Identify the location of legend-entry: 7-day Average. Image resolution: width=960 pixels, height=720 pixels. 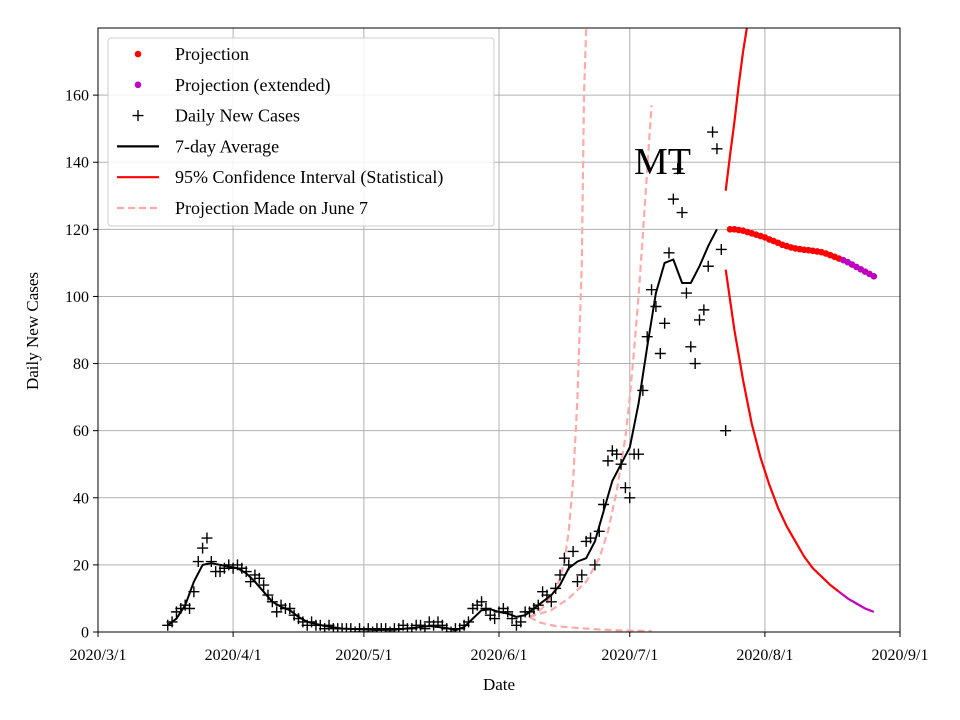
(198, 146).